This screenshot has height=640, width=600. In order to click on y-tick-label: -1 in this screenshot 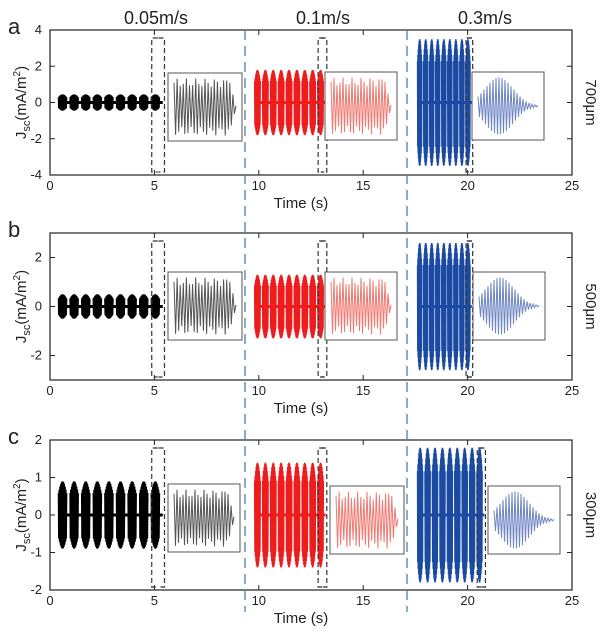, I will do `click(36, 552)`.